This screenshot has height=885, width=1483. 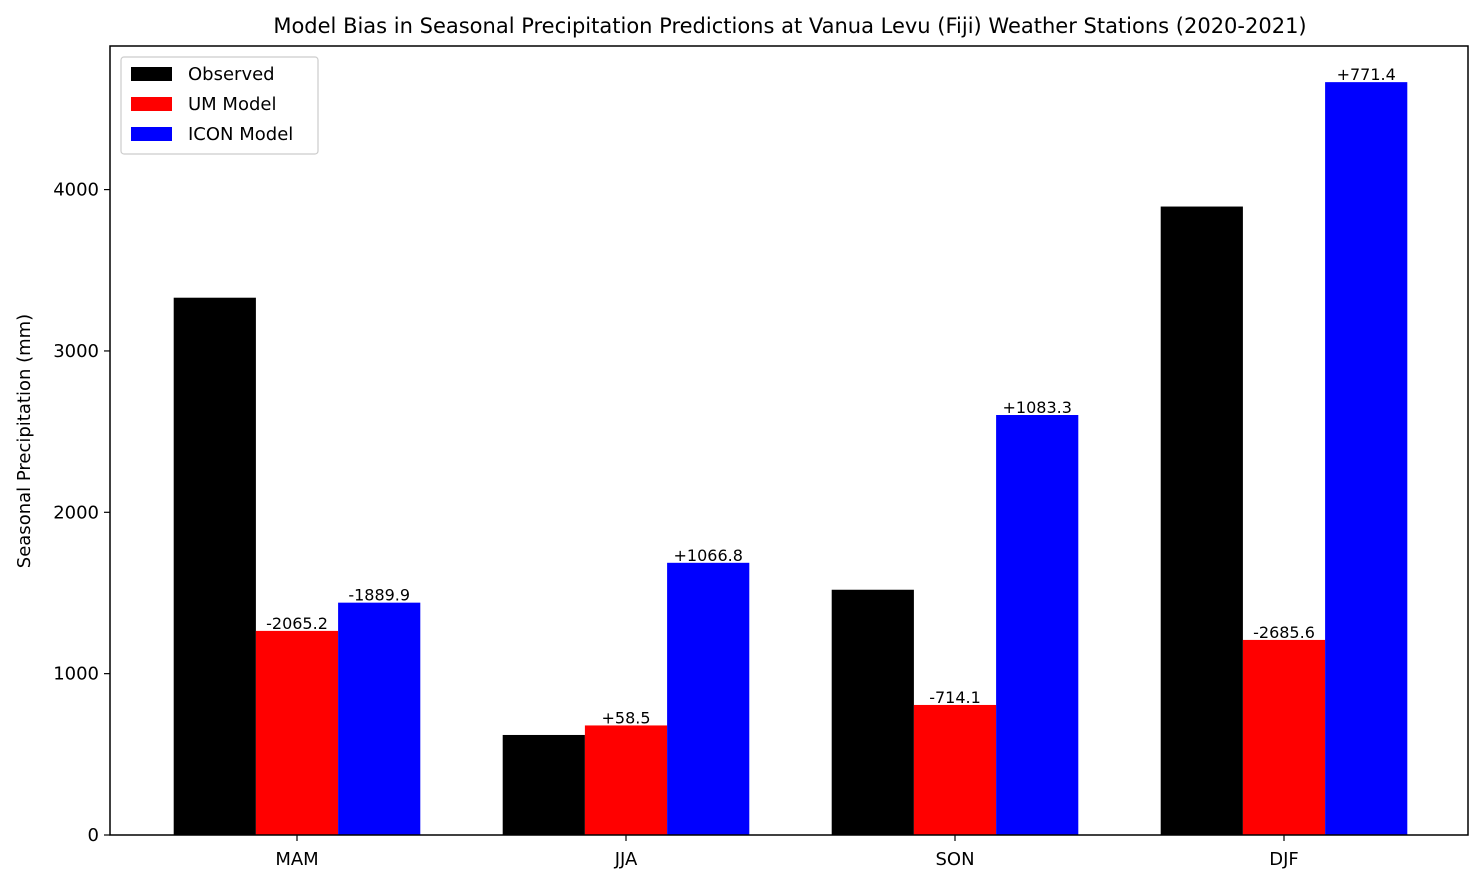 I want to click on y-tick-label: 1000, so click(x=76, y=674).